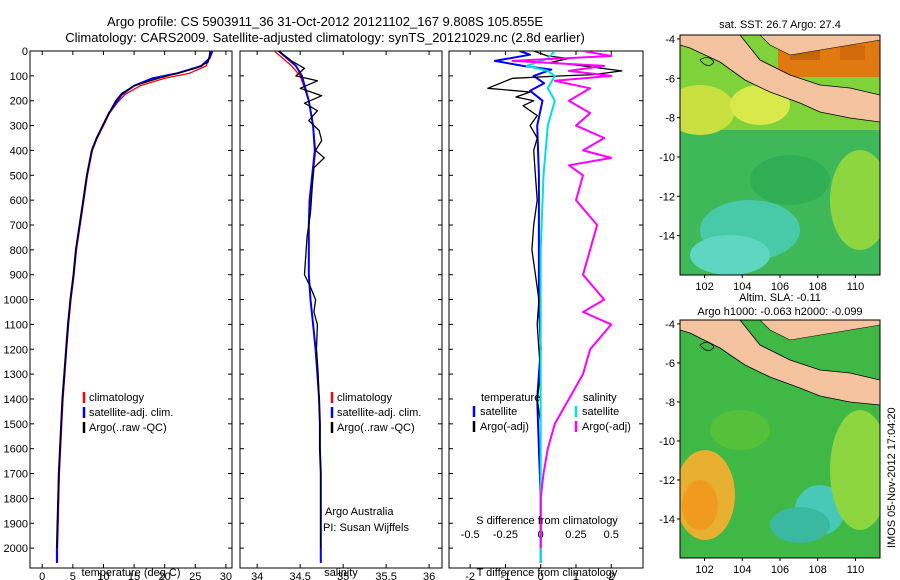  Describe the element at coordinates (19, 77) in the screenshot. I see `ytick-label: 100` at that location.